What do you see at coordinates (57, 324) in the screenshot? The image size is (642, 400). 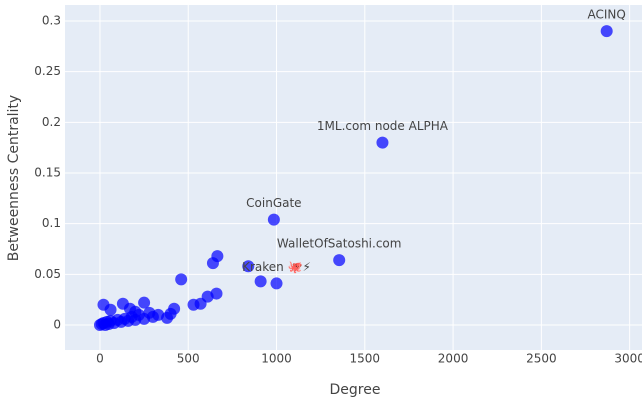 I see `y-tick-label: 0` at bounding box center [57, 324].